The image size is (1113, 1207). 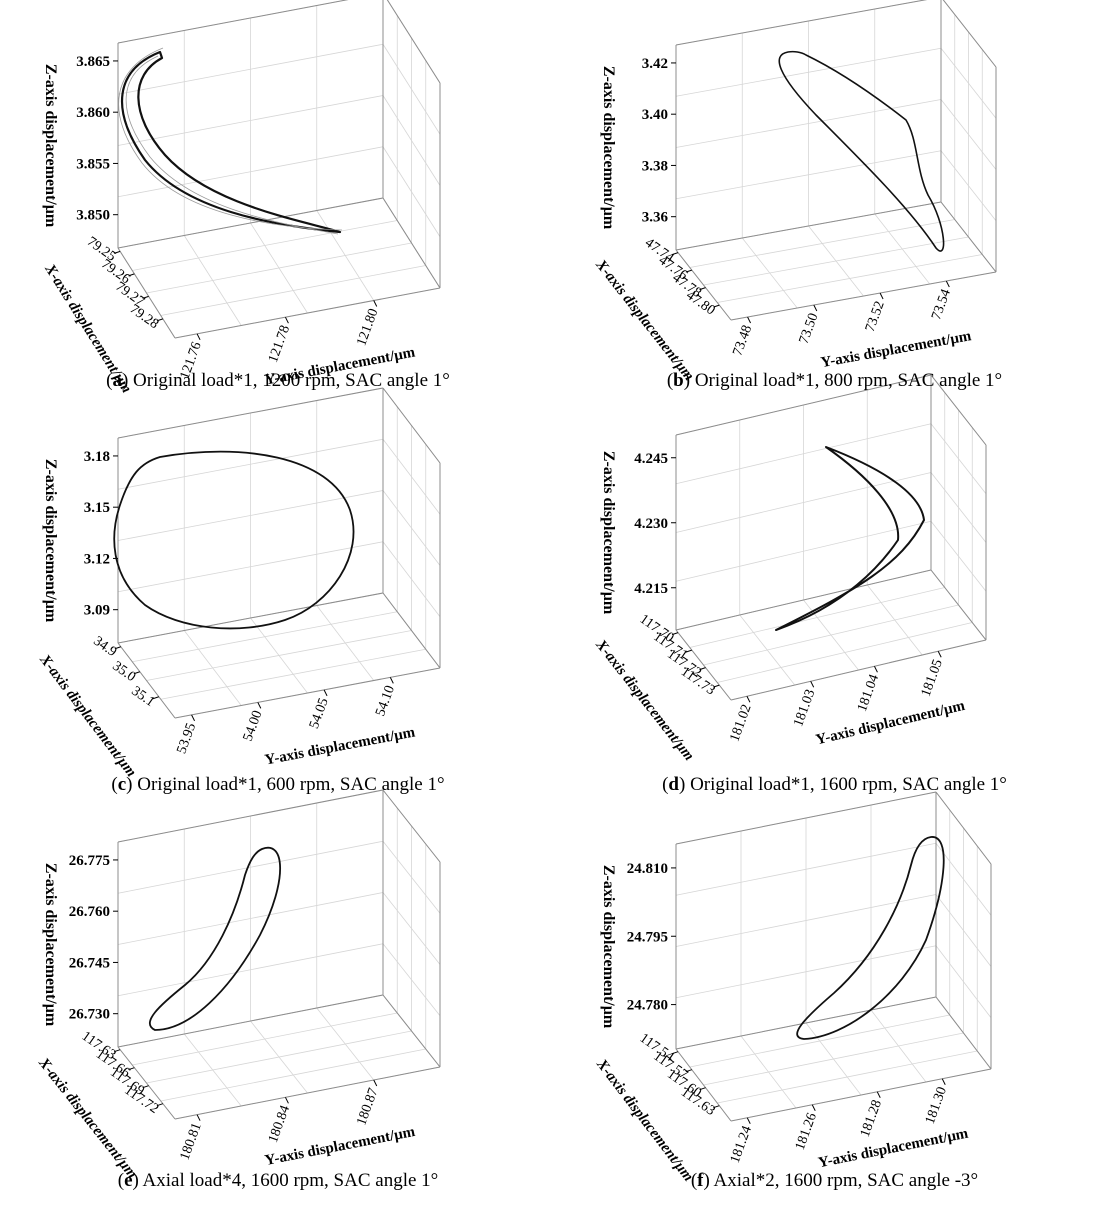 What do you see at coordinates (144, 317) in the screenshot?
I see `x-tick-label: 79.28` at bounding box center [144, 317].